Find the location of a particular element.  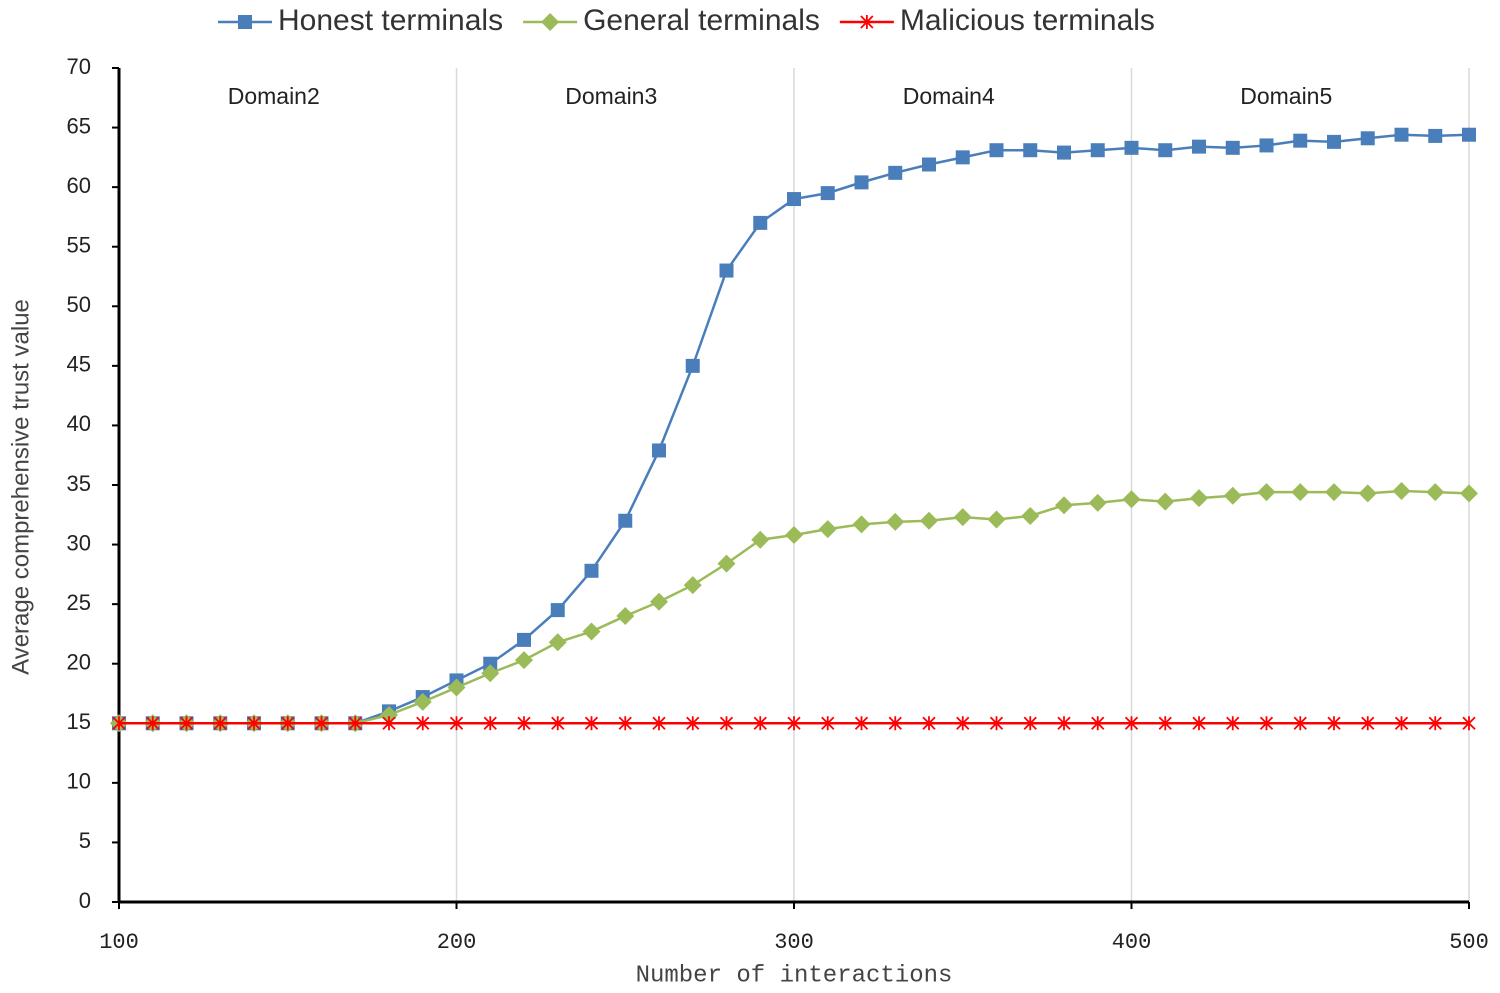

annotation: Domain3 is located at coordinates (611, 96).